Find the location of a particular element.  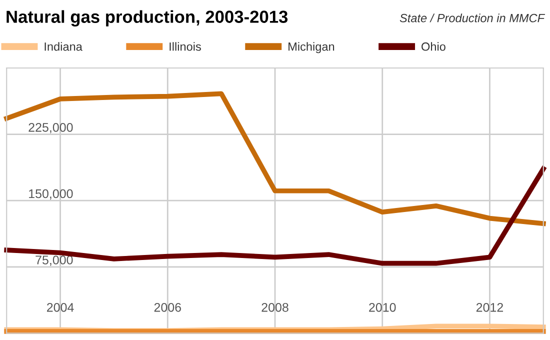

x-tick-label: 2012 is located at coordinates (489, 307).